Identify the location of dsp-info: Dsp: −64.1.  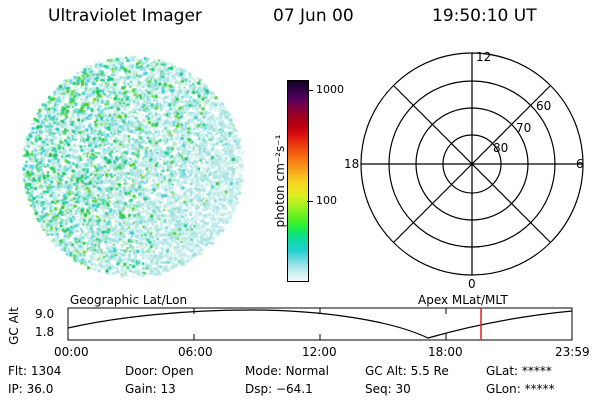
(279, 389).